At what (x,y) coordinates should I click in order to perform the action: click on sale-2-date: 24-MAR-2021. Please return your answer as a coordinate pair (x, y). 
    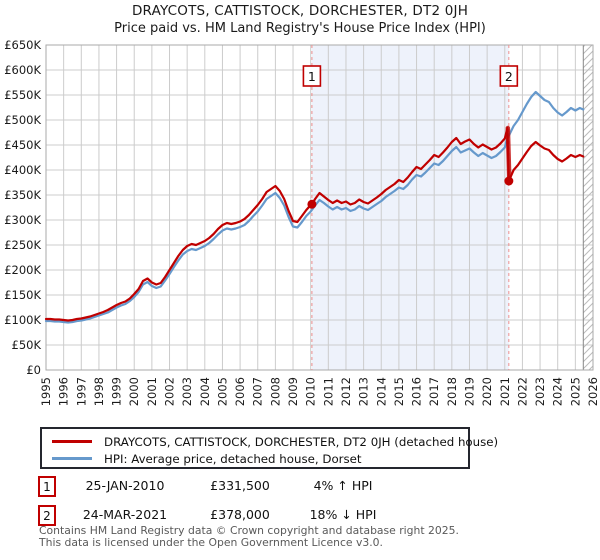
    Looking at the image, I should click on (125, 514).